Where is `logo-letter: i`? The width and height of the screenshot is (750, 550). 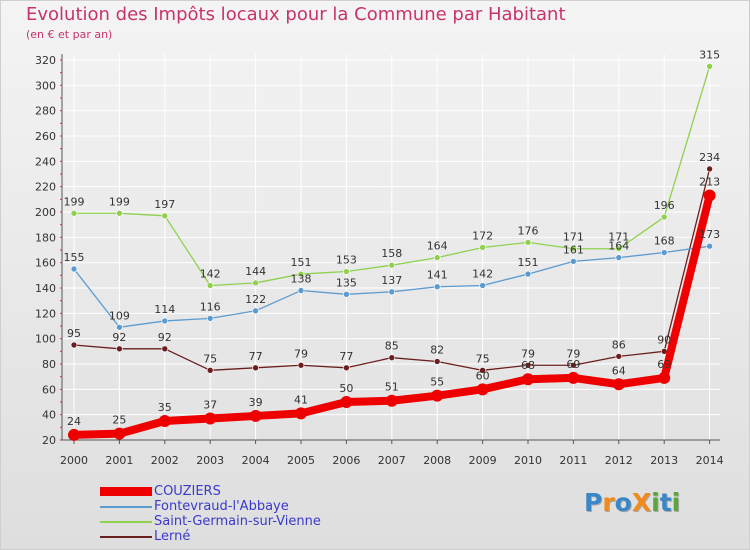 logo-letter: i is located at coordinates (676, 502).